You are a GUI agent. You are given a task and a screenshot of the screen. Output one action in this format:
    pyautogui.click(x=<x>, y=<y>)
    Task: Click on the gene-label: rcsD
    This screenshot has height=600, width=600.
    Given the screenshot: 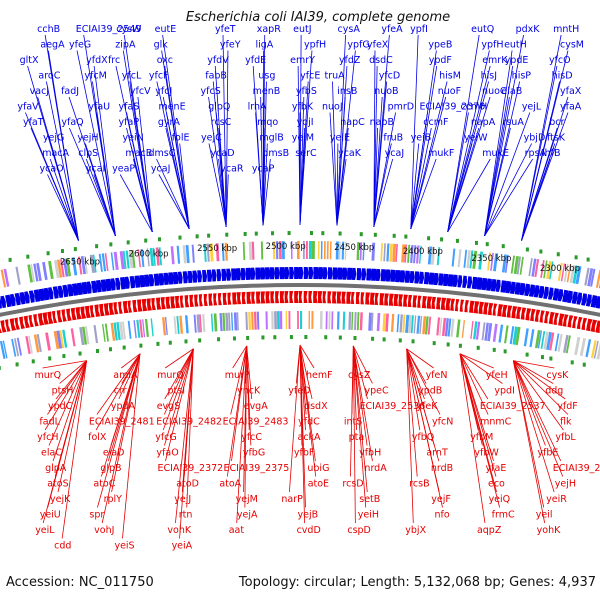 What is the action you would take?
    pyautogui.click(x=352, y=484)
    